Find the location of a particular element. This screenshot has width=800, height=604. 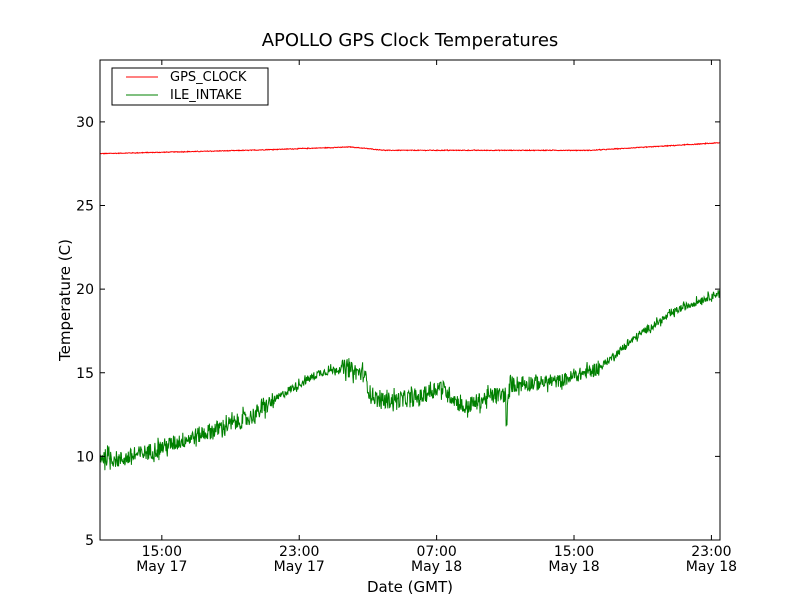

x-tick-label: 07:00 is located at coordinates (436, 552).